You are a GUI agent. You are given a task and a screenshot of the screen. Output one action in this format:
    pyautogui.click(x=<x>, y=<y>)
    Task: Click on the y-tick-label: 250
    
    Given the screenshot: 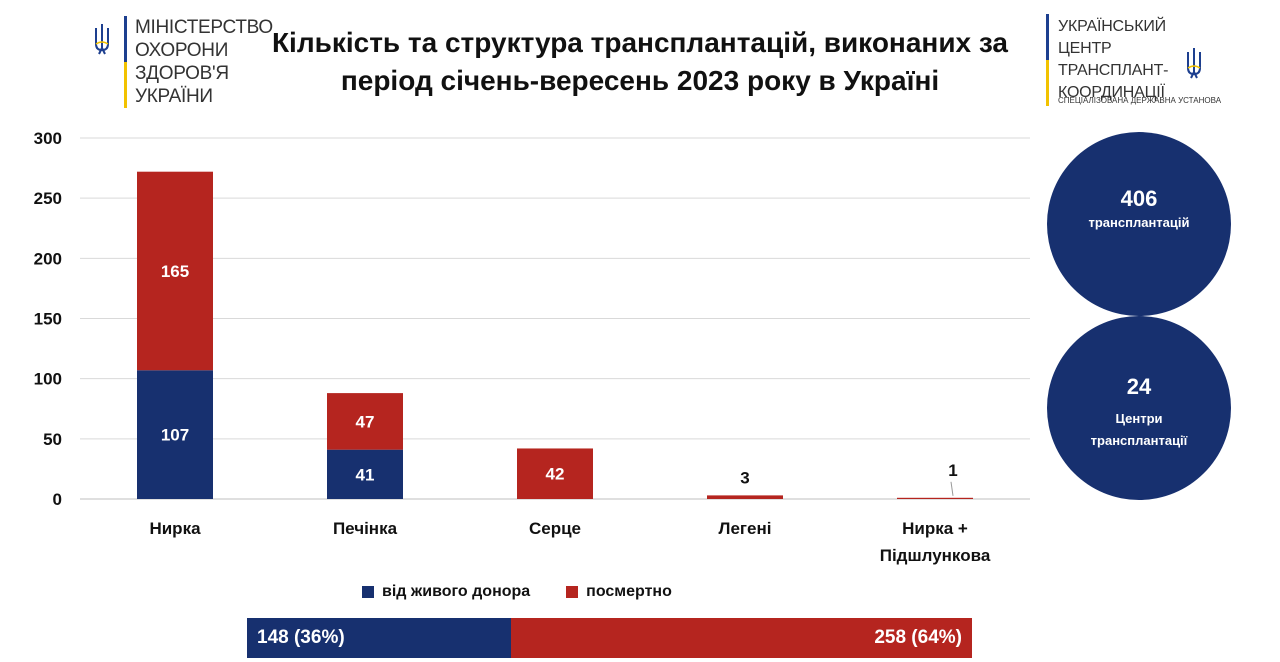 What is the action you would take?
    pyautogui.click(x=48, y=198)
    